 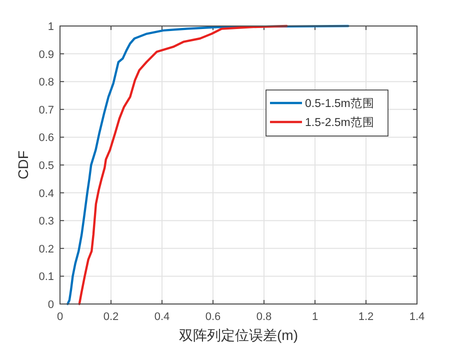 I want to click on x-tick-label: 0.2, so click(x=111, y=317).